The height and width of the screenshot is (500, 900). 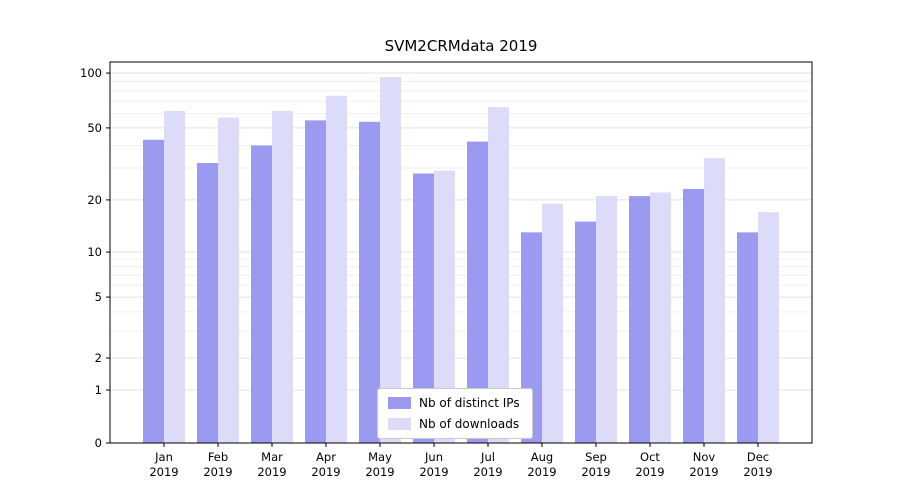 I want to click on legend-label-distinct-ips: Nb of distinct IPs, so click(x=469, y=403).